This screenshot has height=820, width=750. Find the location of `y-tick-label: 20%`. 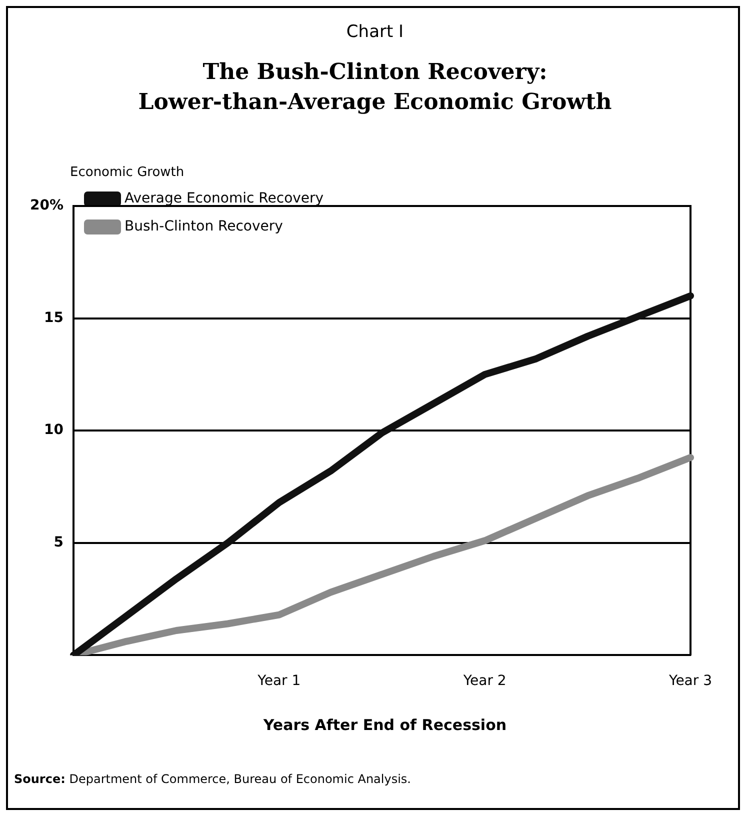

y-tick-label: 20% is located at coordinates (47, 206).